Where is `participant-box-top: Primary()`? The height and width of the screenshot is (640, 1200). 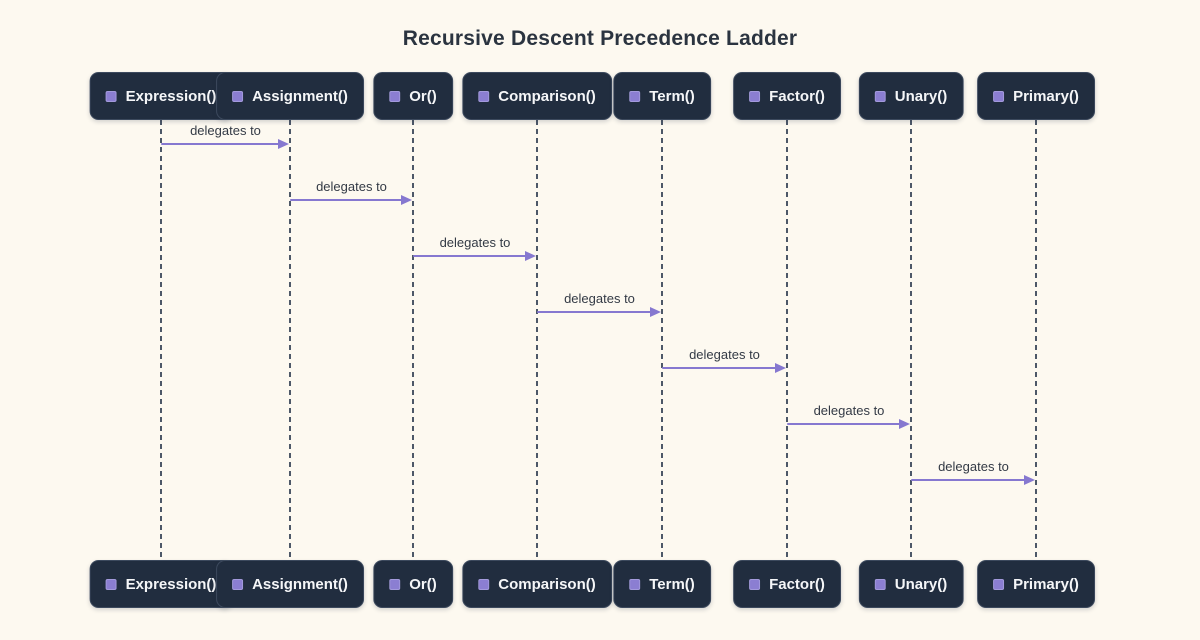 participant-box-top: Primary() is located at coordinates (1036, 96).